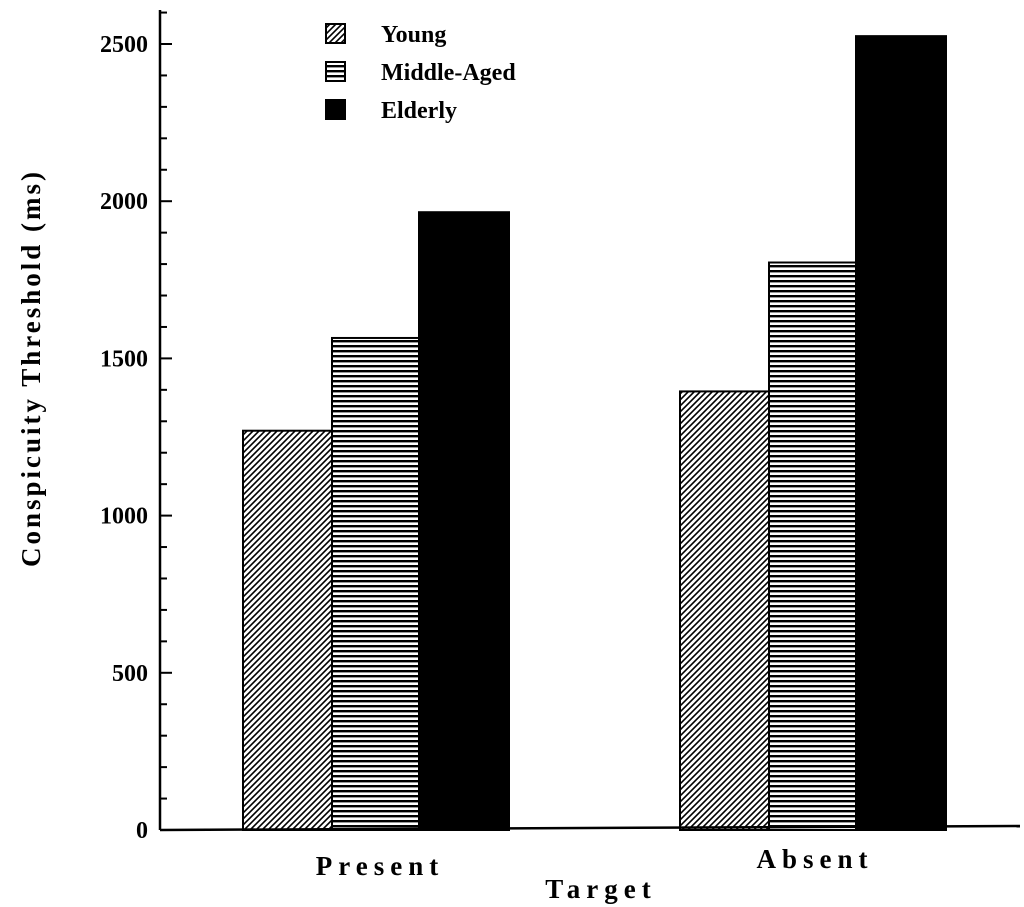  I want to click on x-axis: Present Absent, so click(590, 852).